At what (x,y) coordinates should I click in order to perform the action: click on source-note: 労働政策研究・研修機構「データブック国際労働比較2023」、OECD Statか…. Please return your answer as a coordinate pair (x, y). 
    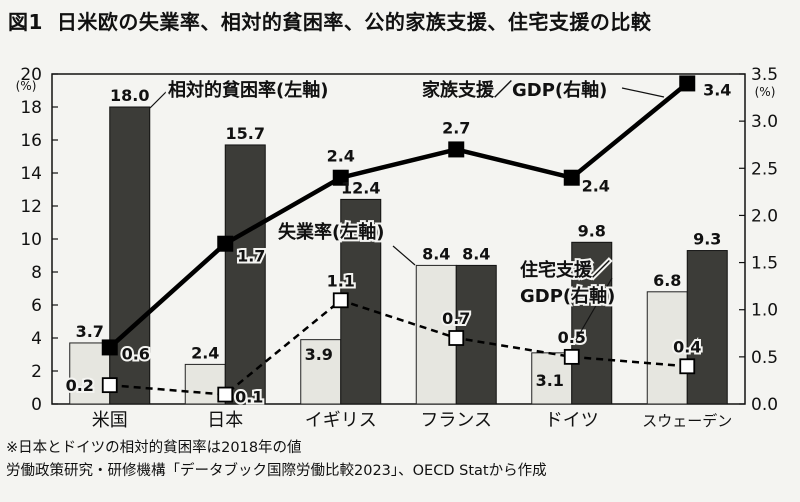
    Looking at the image, I should click on (276, 471).